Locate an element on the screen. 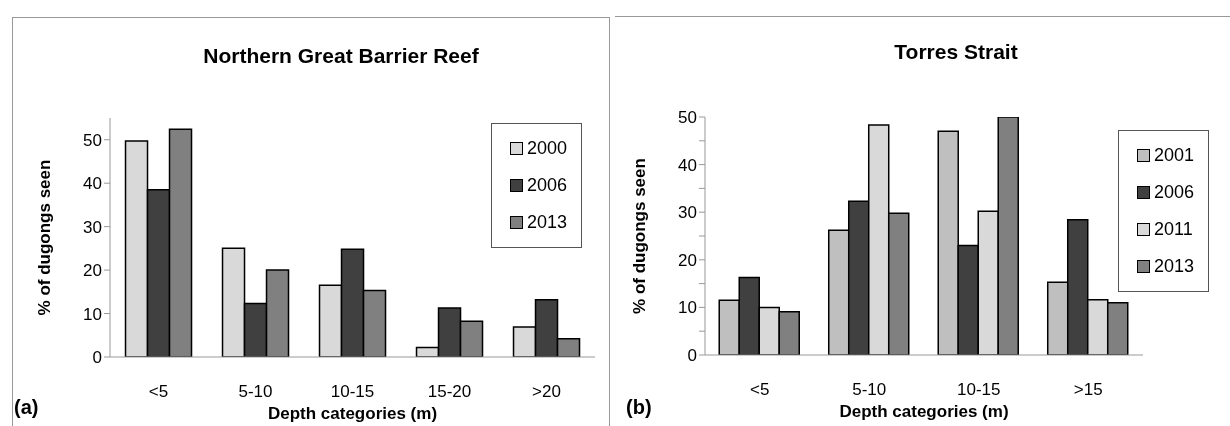  x-tick-label: >15 is located at coordinates (1088, 390).